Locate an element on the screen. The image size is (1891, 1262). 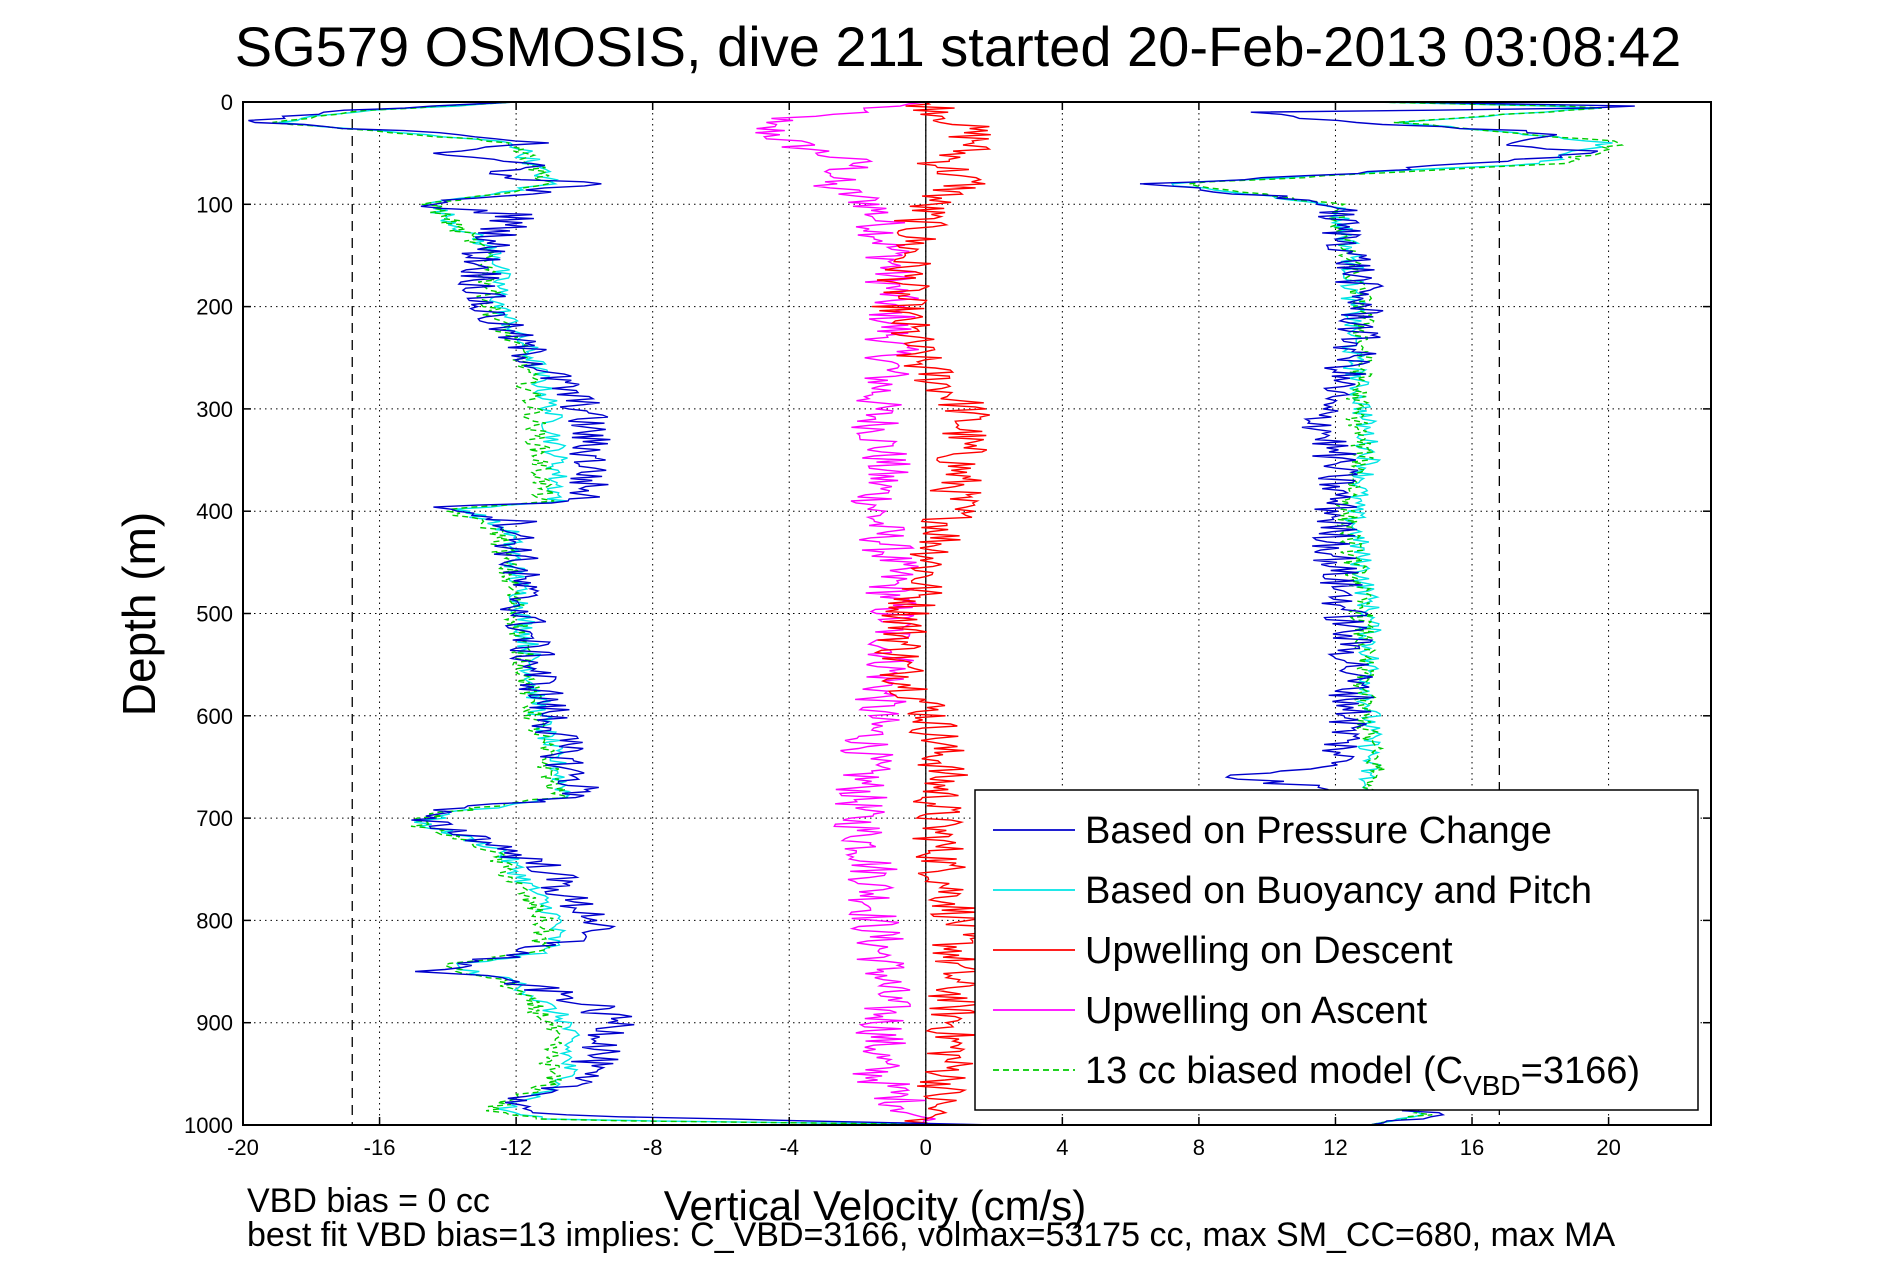
y-tick-label: 1000 is located at coordinates (208, 1125).